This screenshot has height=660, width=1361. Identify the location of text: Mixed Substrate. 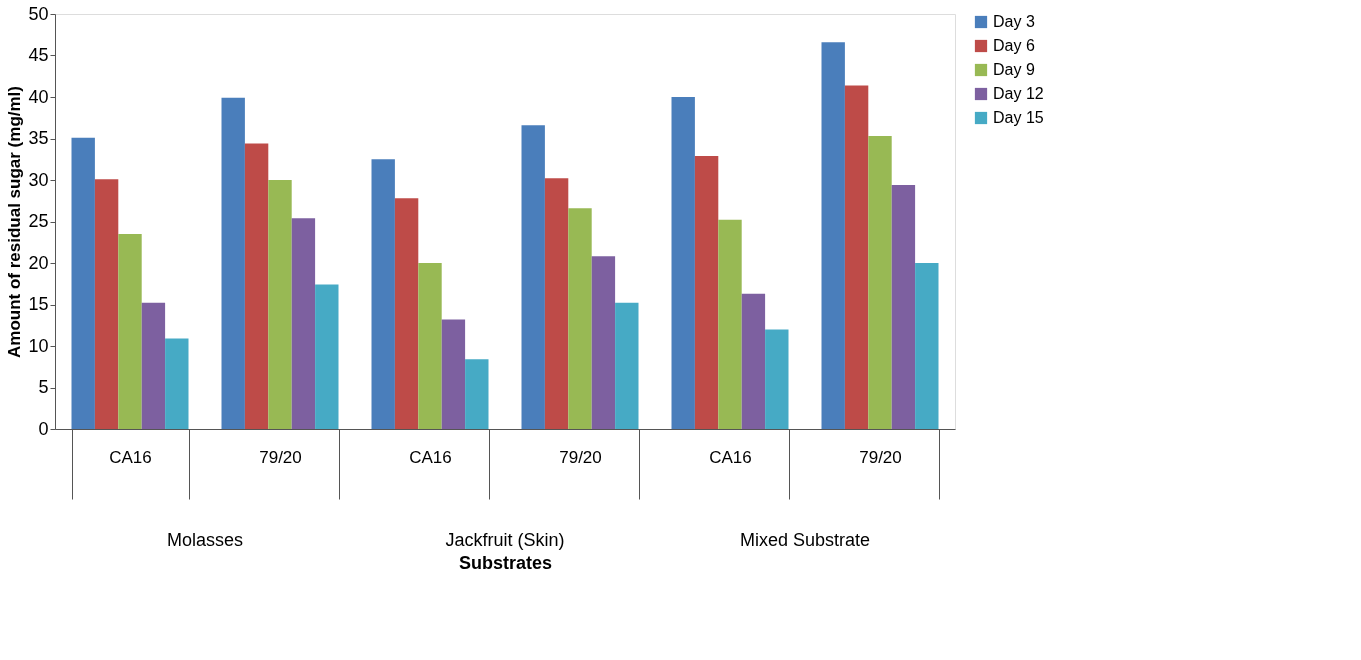
(805, 540).